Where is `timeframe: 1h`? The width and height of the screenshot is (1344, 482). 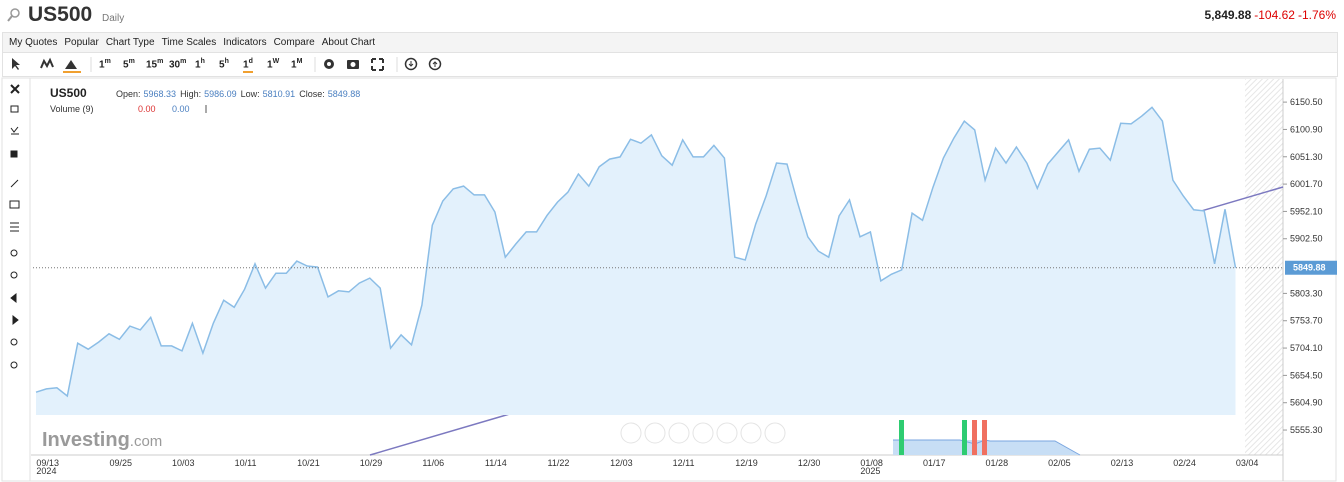
timeframe: 1h is located at coordinates (200, 64).